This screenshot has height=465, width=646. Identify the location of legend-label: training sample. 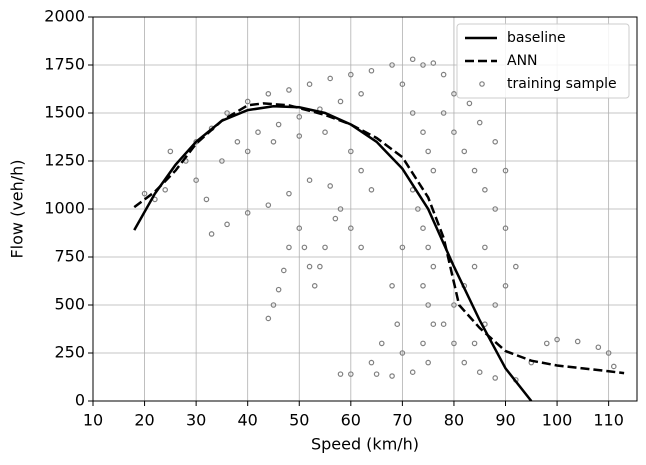
(562, 84).